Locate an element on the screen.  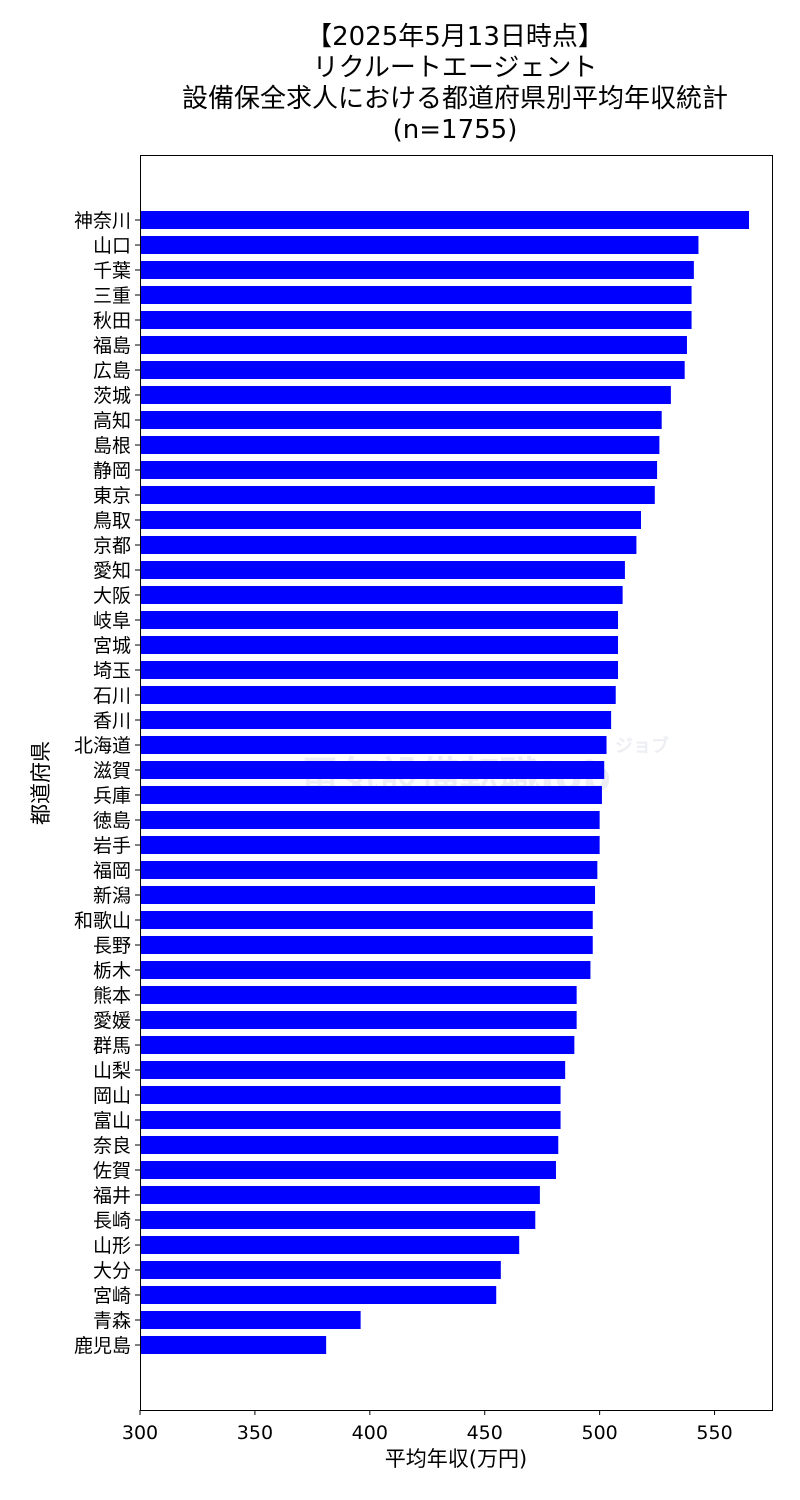
x-axis-ticks: 300 350 400 450 500 550 is located at coordinates (427, 1427).